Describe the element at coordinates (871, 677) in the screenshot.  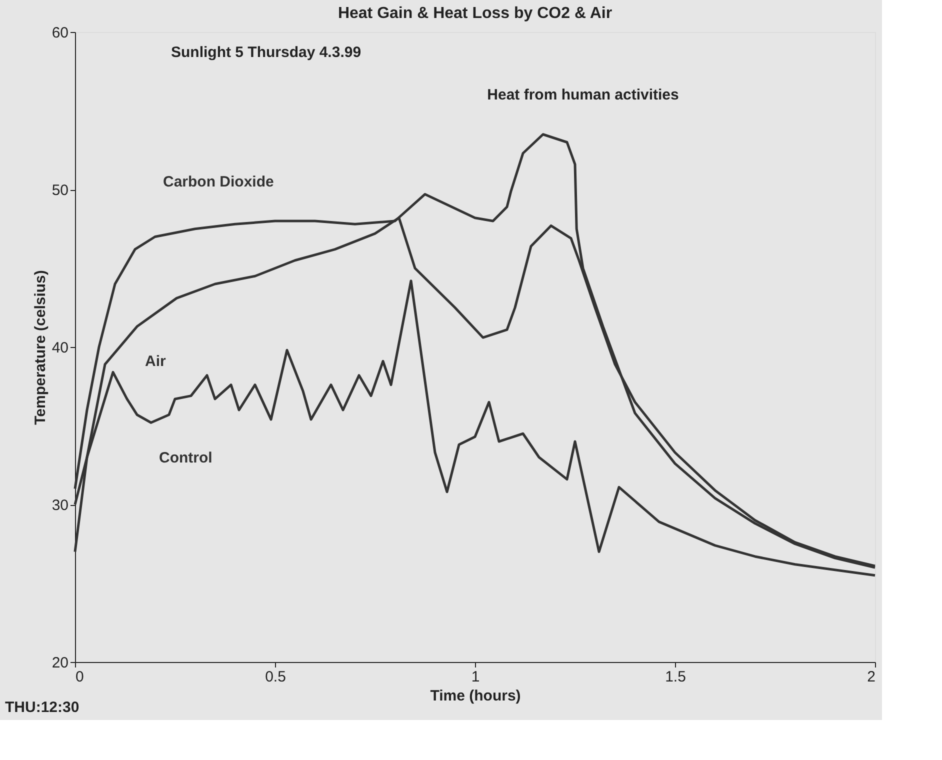
I see `x-tick-label: 2` at that location.